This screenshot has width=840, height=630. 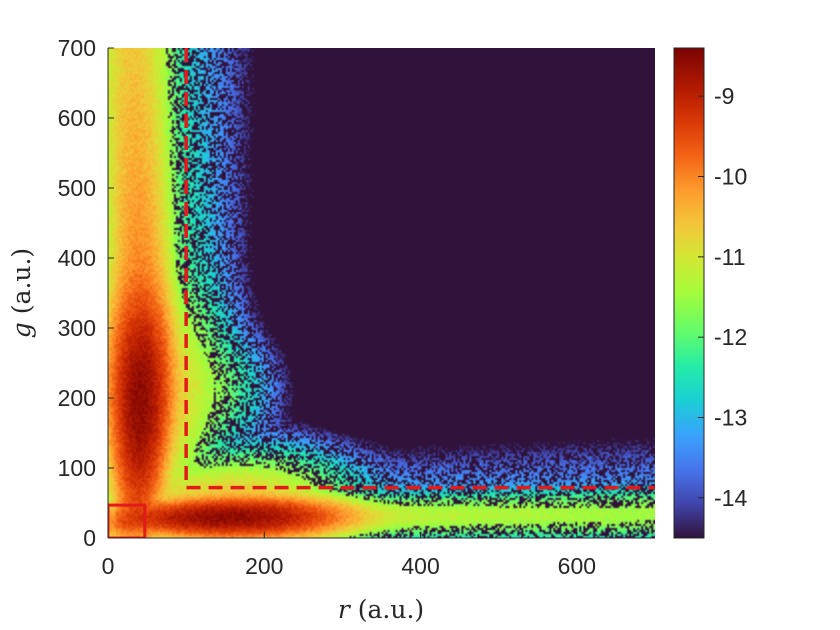 I want to click on y-tick-label: 0, so click(x=89, y=538).